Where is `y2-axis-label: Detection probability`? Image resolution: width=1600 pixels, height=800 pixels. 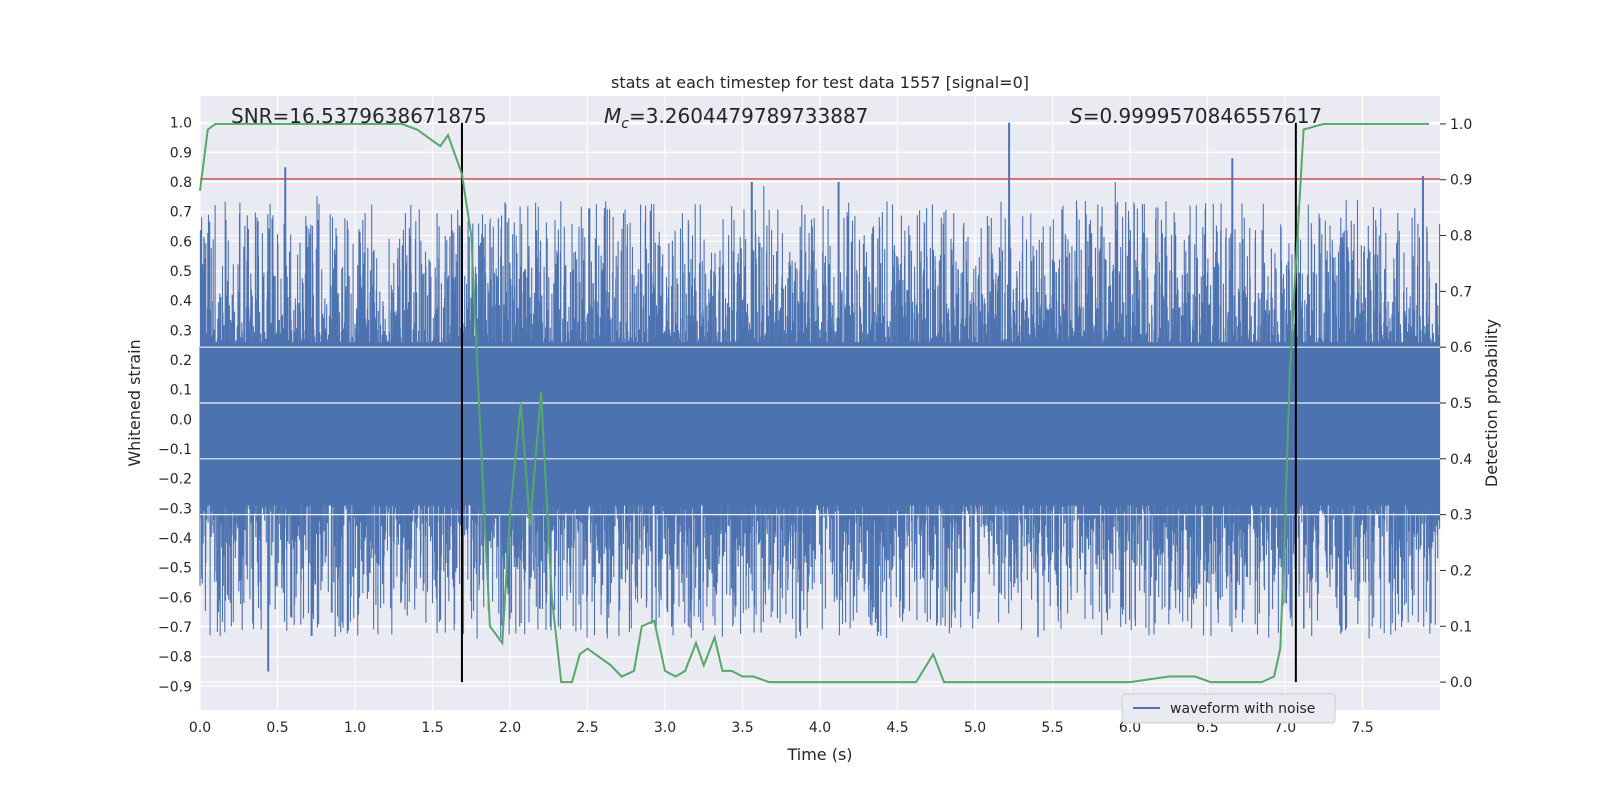 y2-axis-label: Detection probability is located at coordinates (1491, 403).